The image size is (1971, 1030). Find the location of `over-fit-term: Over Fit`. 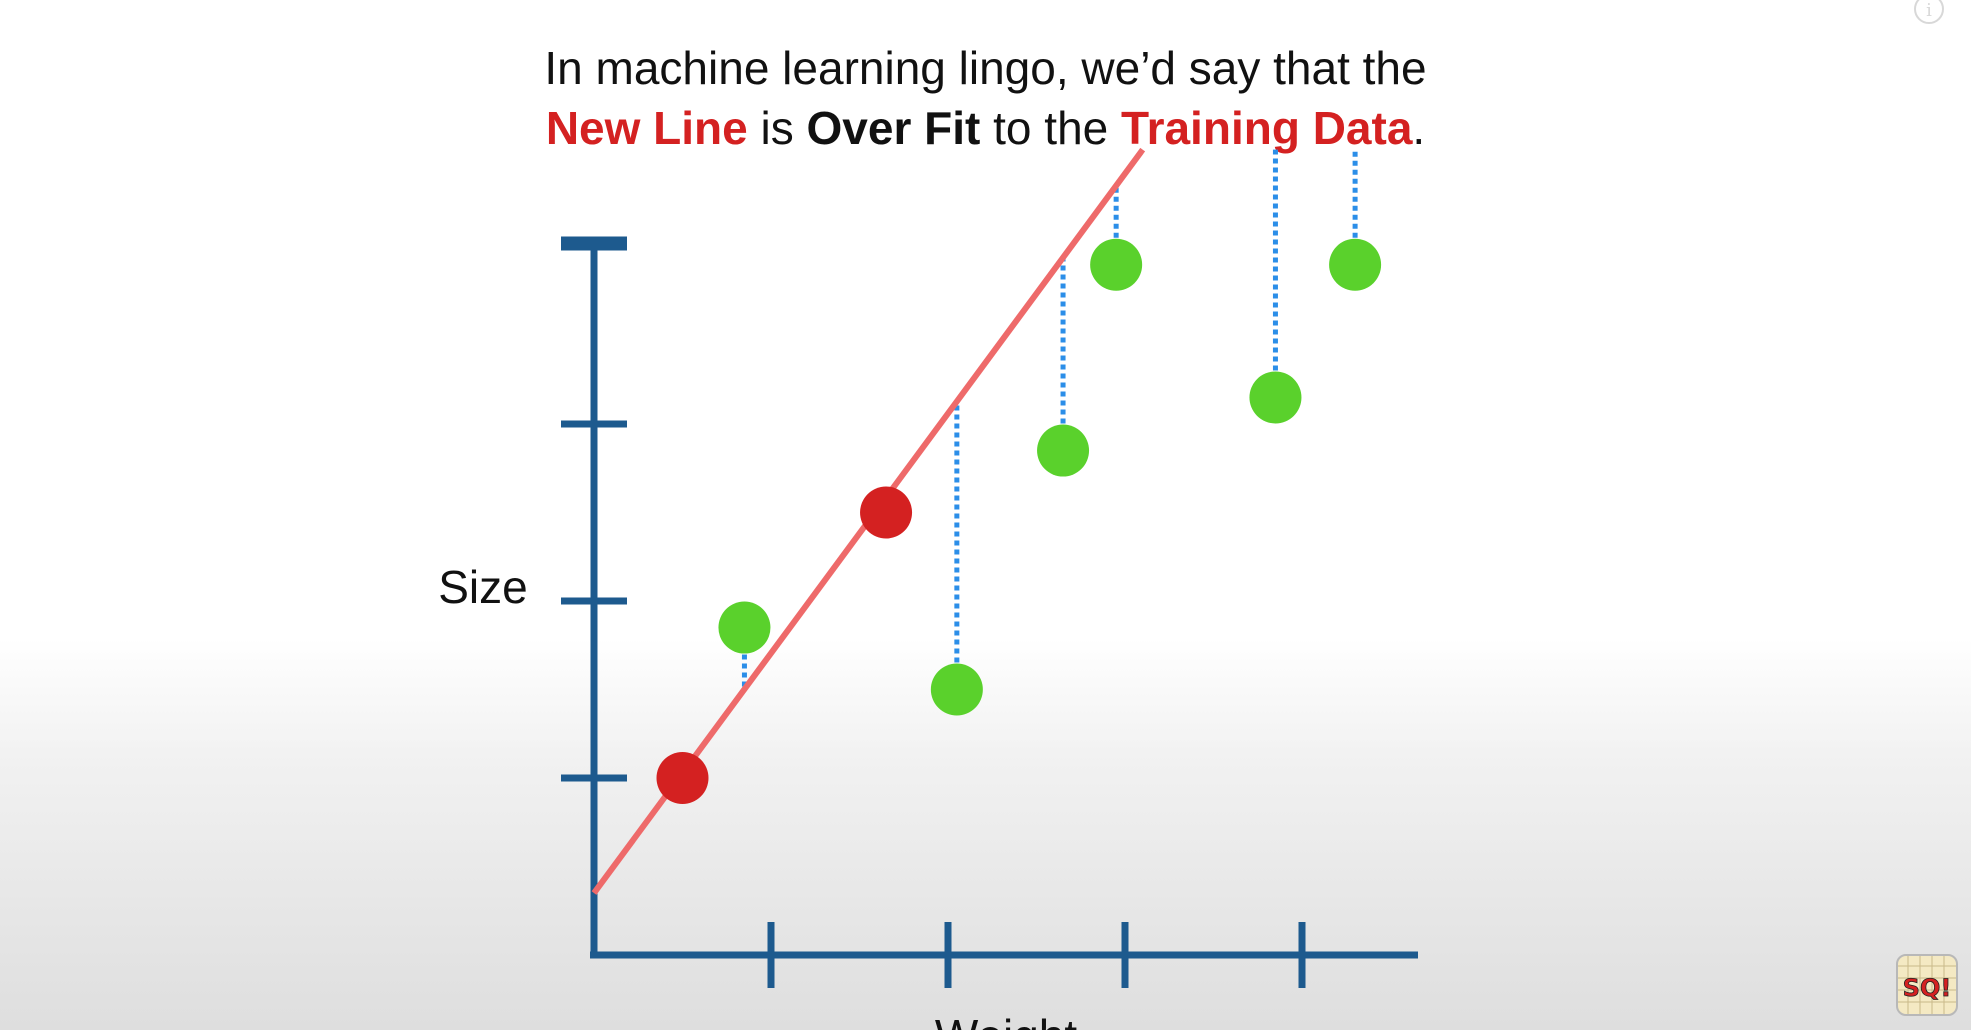

over-fit-term: Over Fit is located at coordinates (893, 128).